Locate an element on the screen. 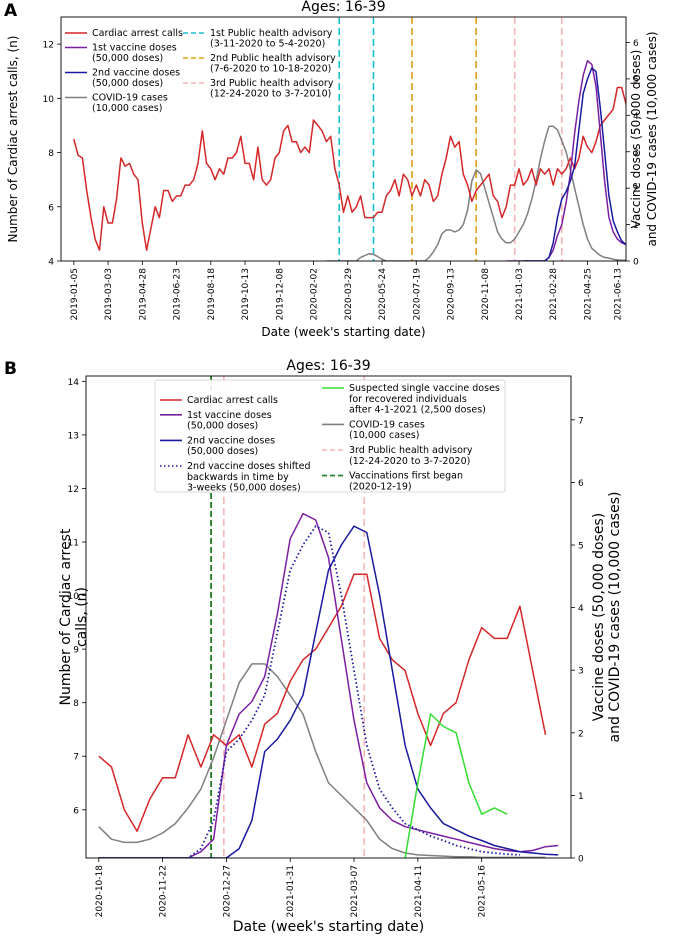  legend-label-vaccinations-first-began: Vaccinations first began is located at coordinates (406, 476).